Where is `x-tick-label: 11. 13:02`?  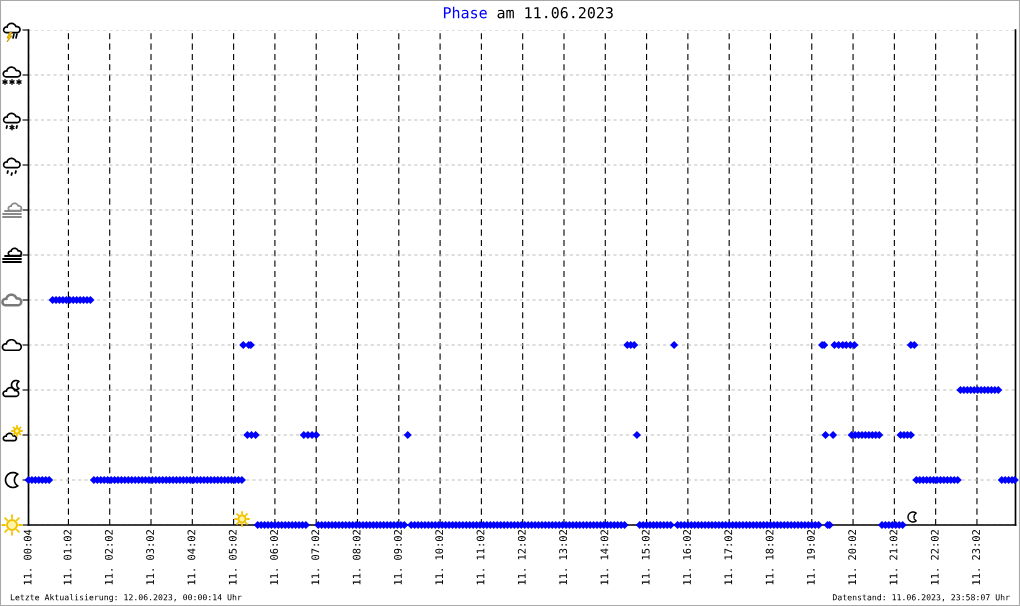 x-tick-label: 11. 13:02 is located at coordinates (563, 557).